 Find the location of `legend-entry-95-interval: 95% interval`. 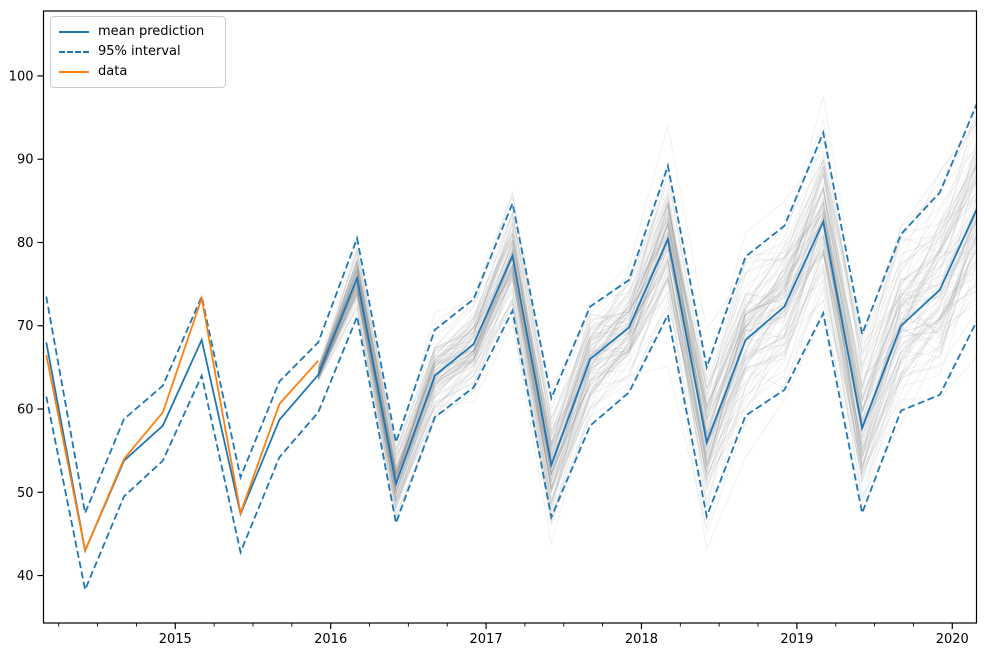

legend-entry-95-interval: 95% interval is located at coordinates (138, 52).